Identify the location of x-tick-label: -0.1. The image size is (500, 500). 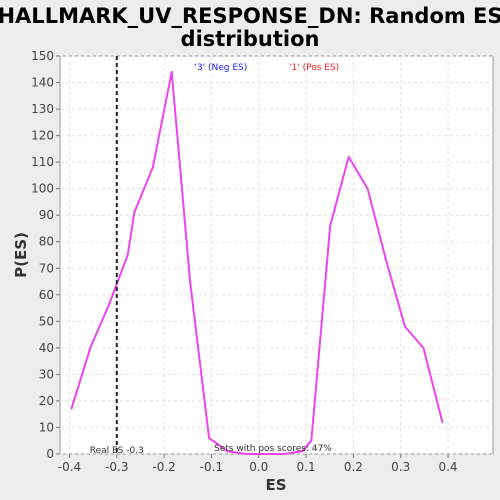
(211, 467).